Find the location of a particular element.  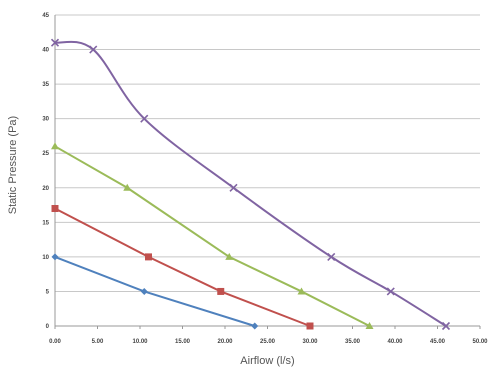

y-tick-label: 45 is located at coordinates (45, 16).